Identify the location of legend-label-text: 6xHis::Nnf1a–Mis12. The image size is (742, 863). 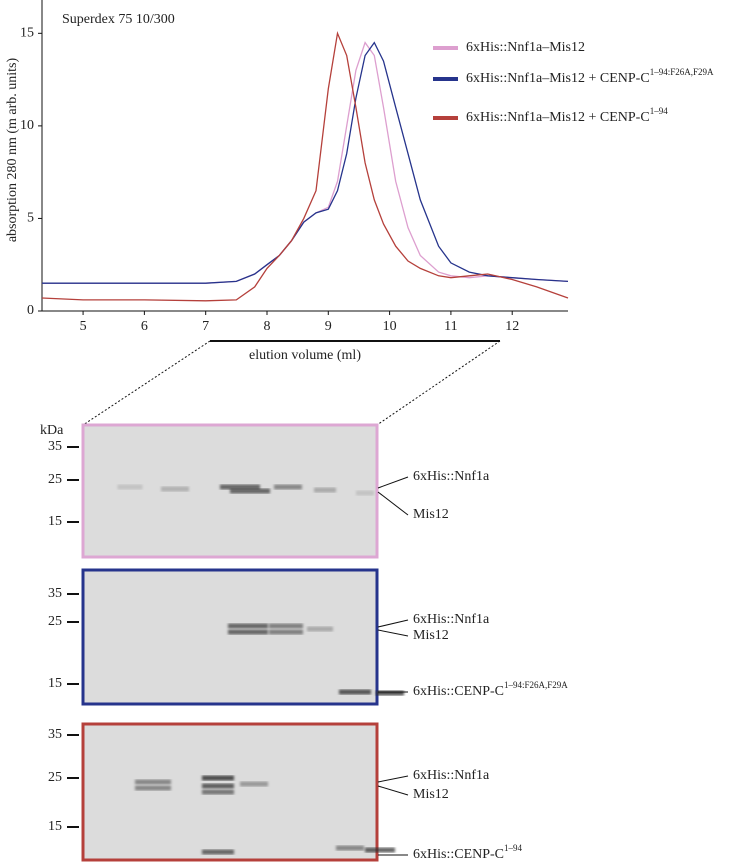
(525, 47).